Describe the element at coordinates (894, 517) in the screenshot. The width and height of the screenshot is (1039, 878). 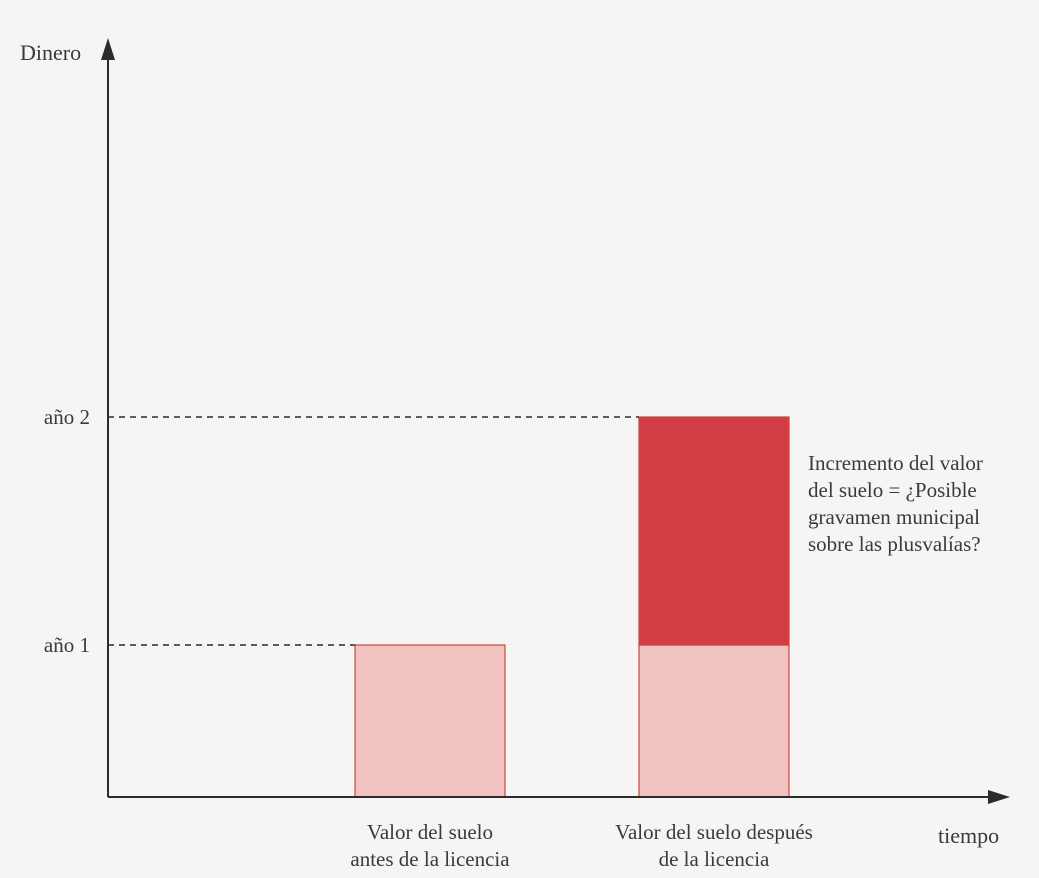
I see `annotation-line-3: gravamen municipal` at that location.